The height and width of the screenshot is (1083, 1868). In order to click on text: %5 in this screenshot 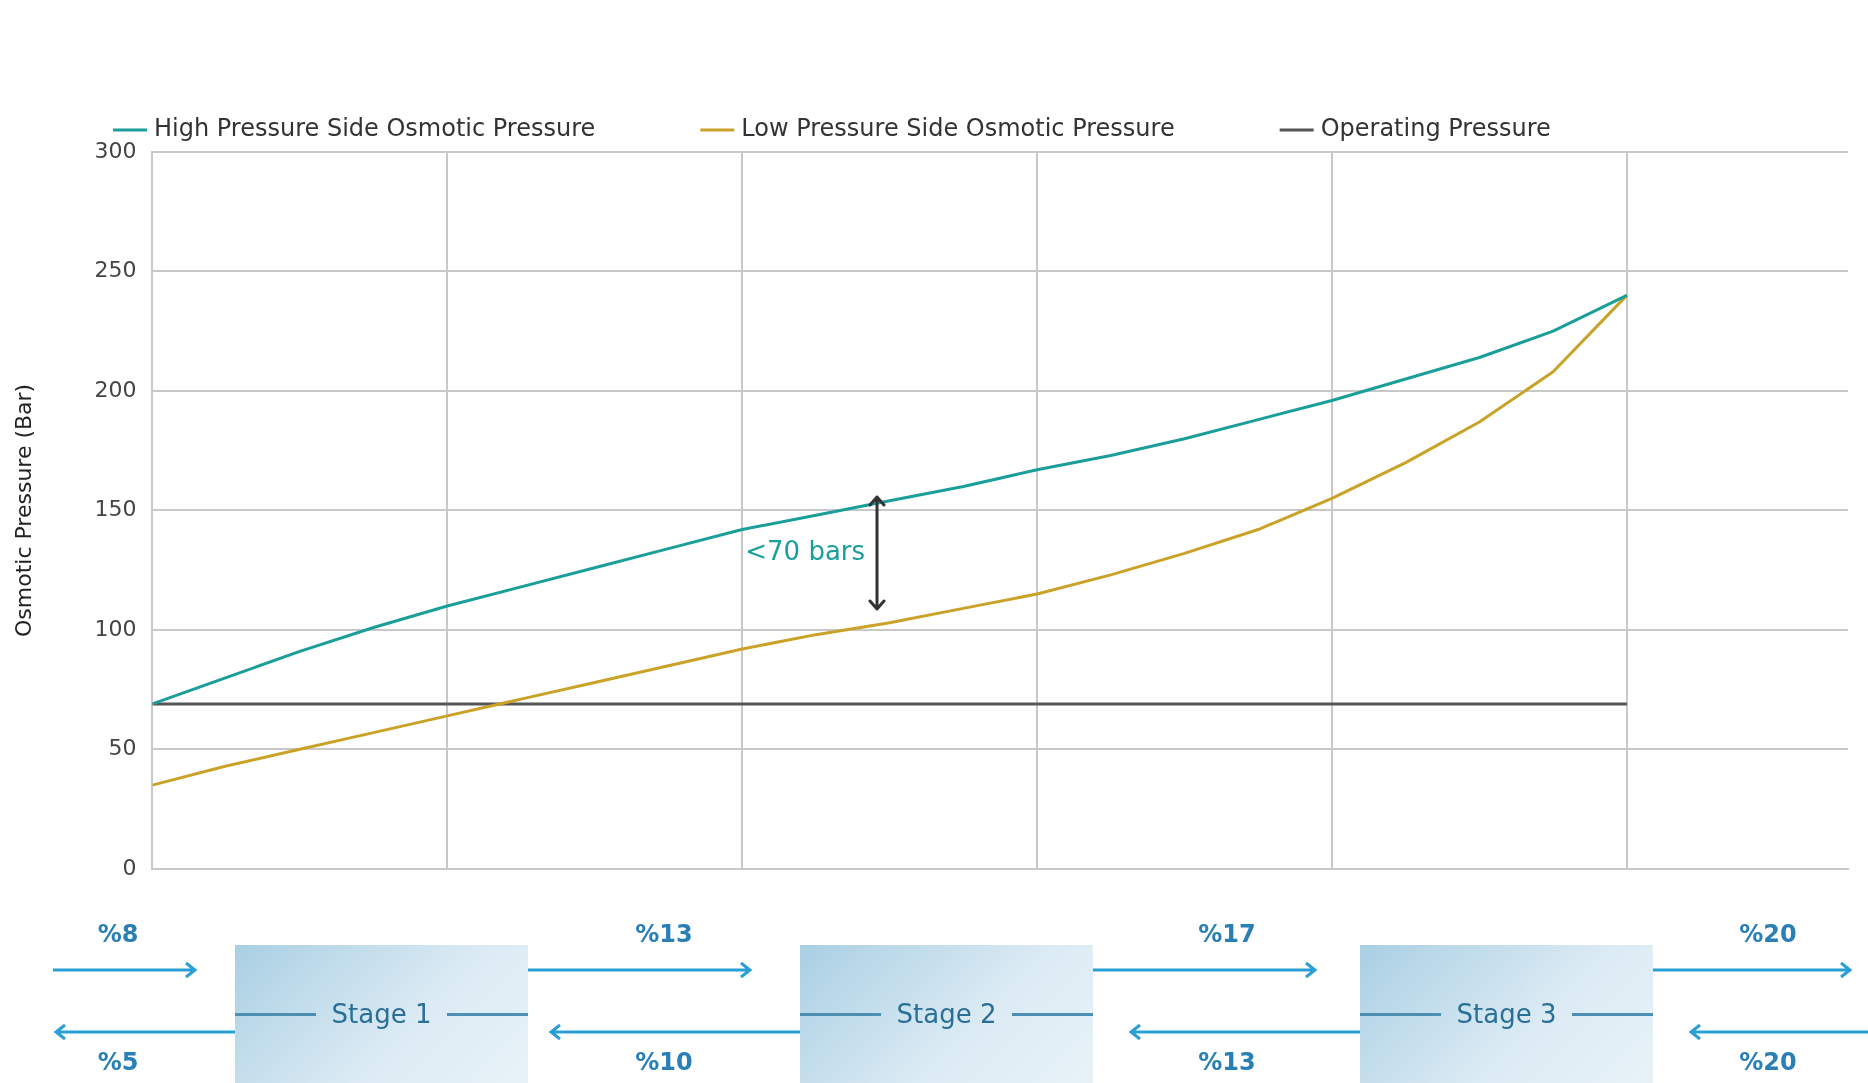, I will do `click(118, 1062)`.